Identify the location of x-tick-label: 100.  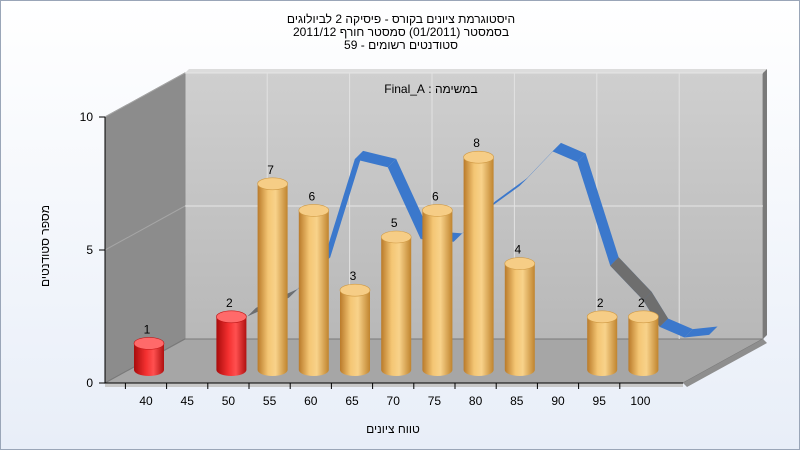
(640, 401).